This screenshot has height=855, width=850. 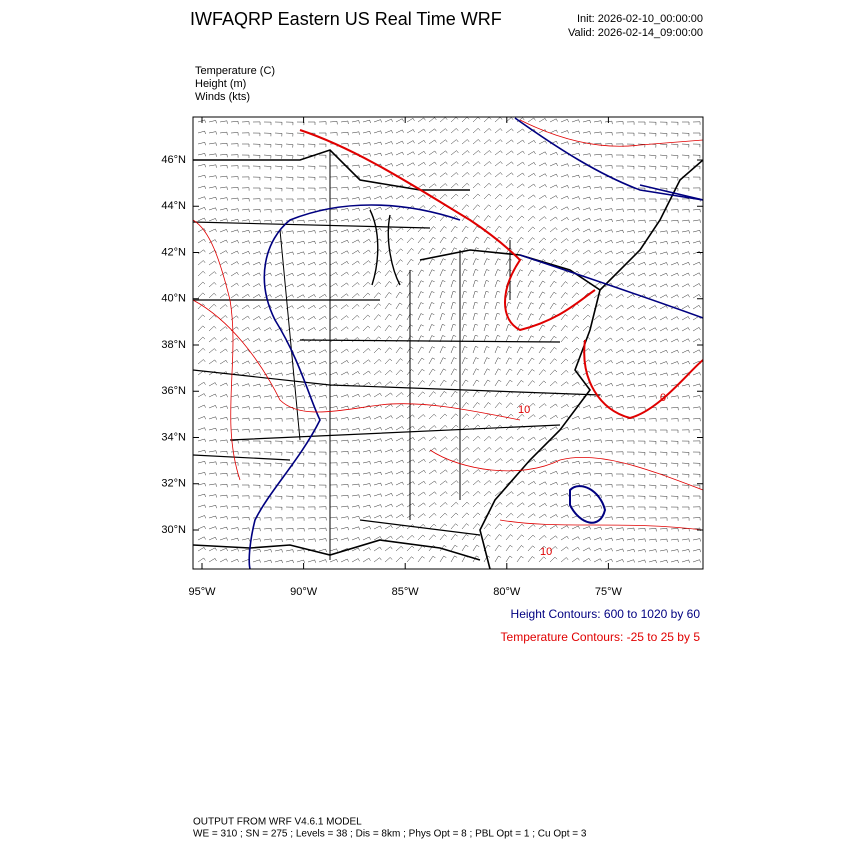 I want to click on lon-label: 80°W, so click(x=507, y=592).